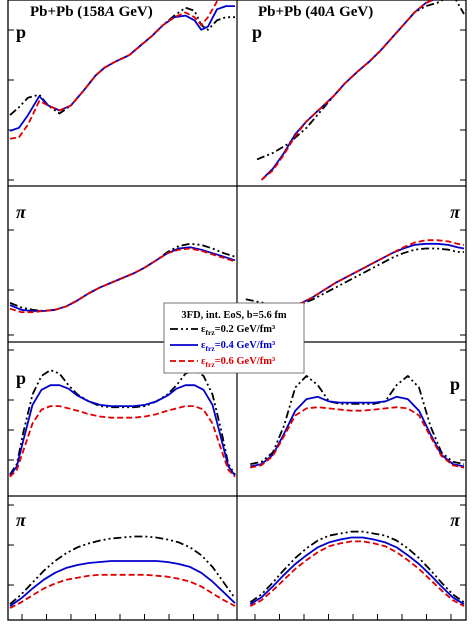  I want to click on column-title: Pb+Pb (158A GeV), so click(91, 12).